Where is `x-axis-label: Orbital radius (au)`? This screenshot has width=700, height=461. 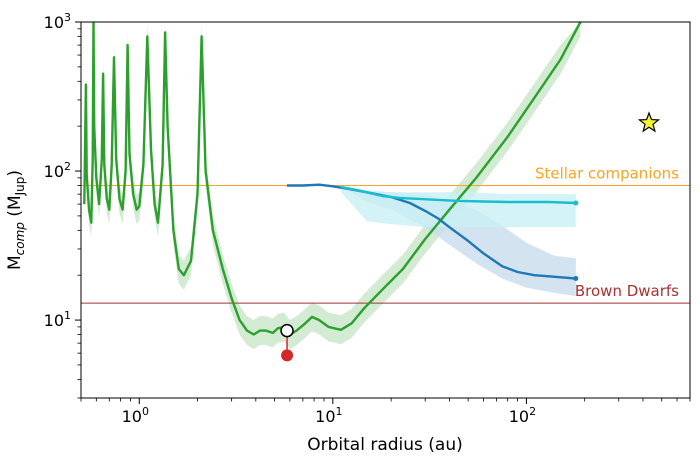 x-axis-label: Orbital radius (au) is located at coordinates (385, 445).